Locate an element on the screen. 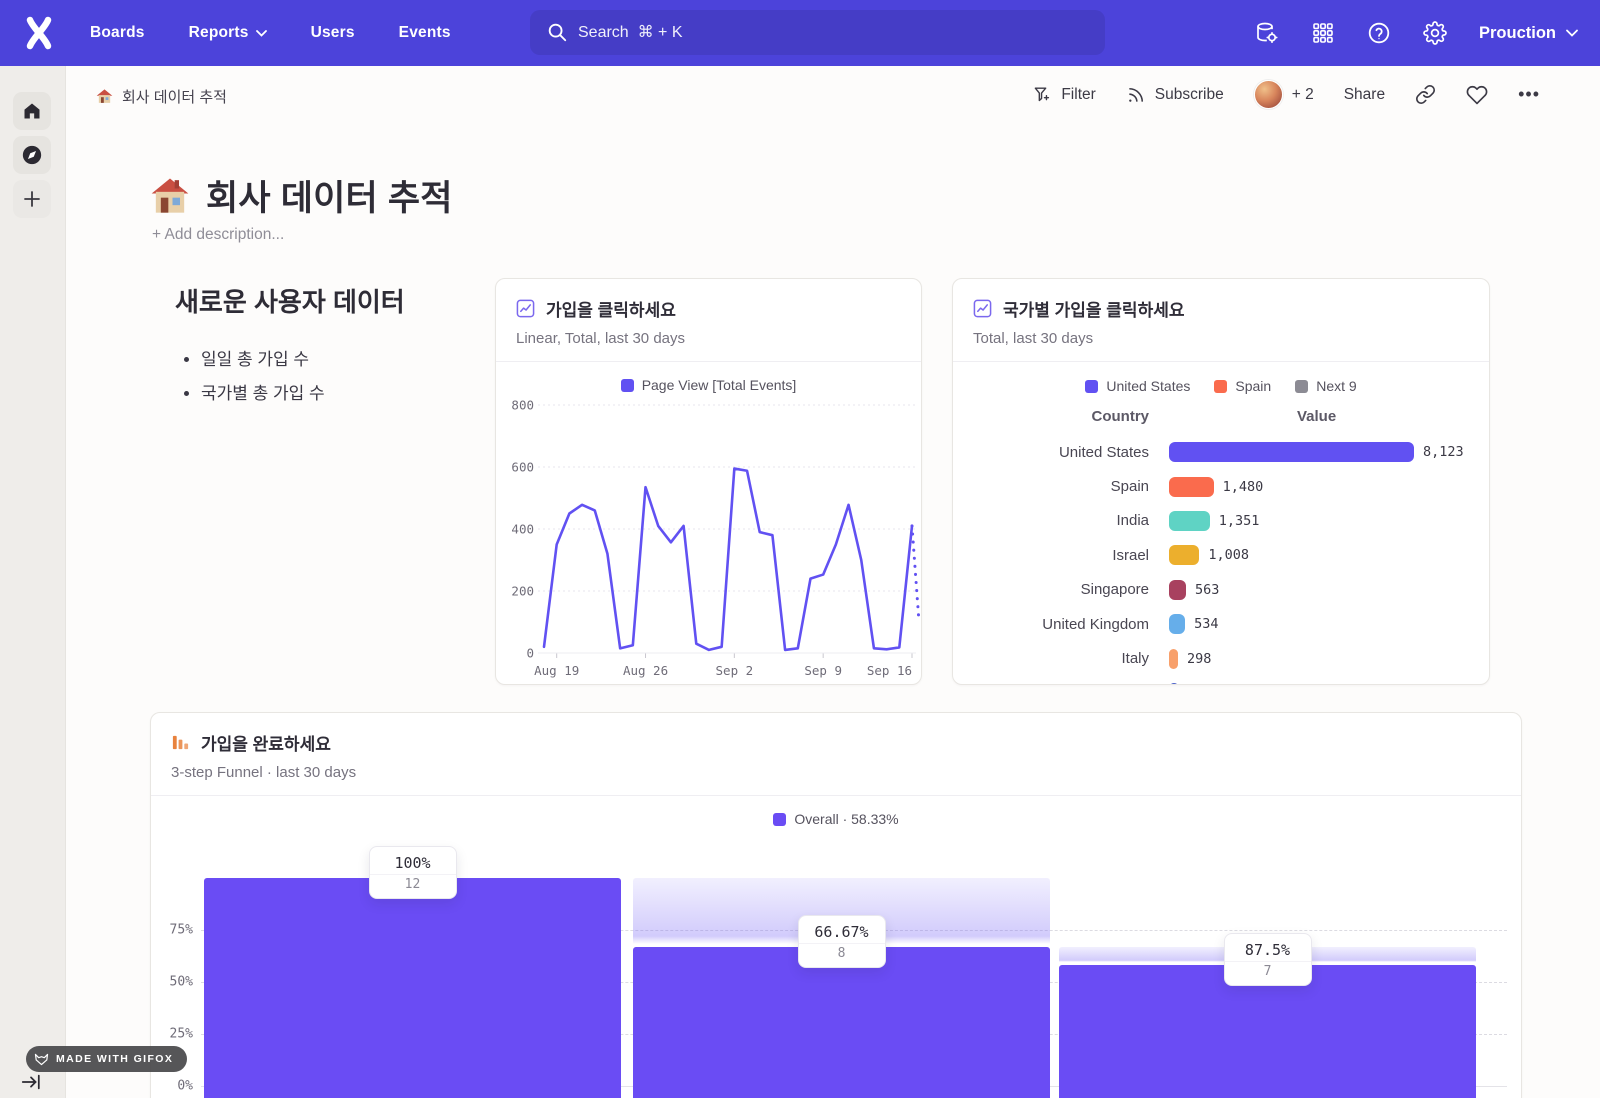  y-axis-label: 400 is located at coordinates (522, 529).